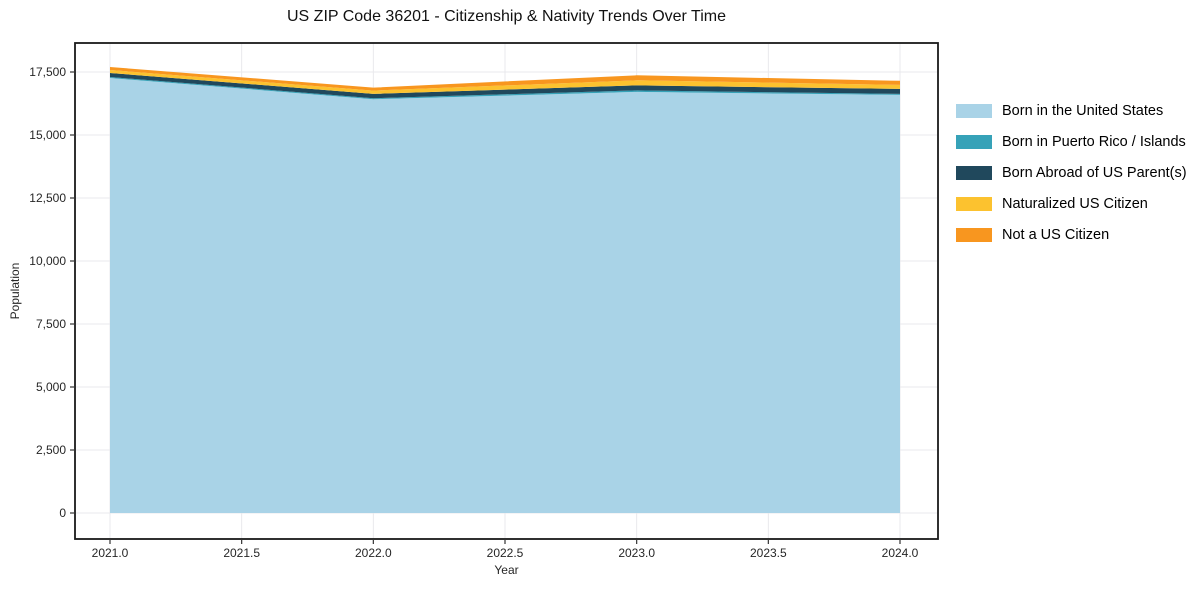 This screenshot has width=1189, height=590. I want to click on legend-item-label: Born in Puerto Rico / Islands, so click(1094, 142).